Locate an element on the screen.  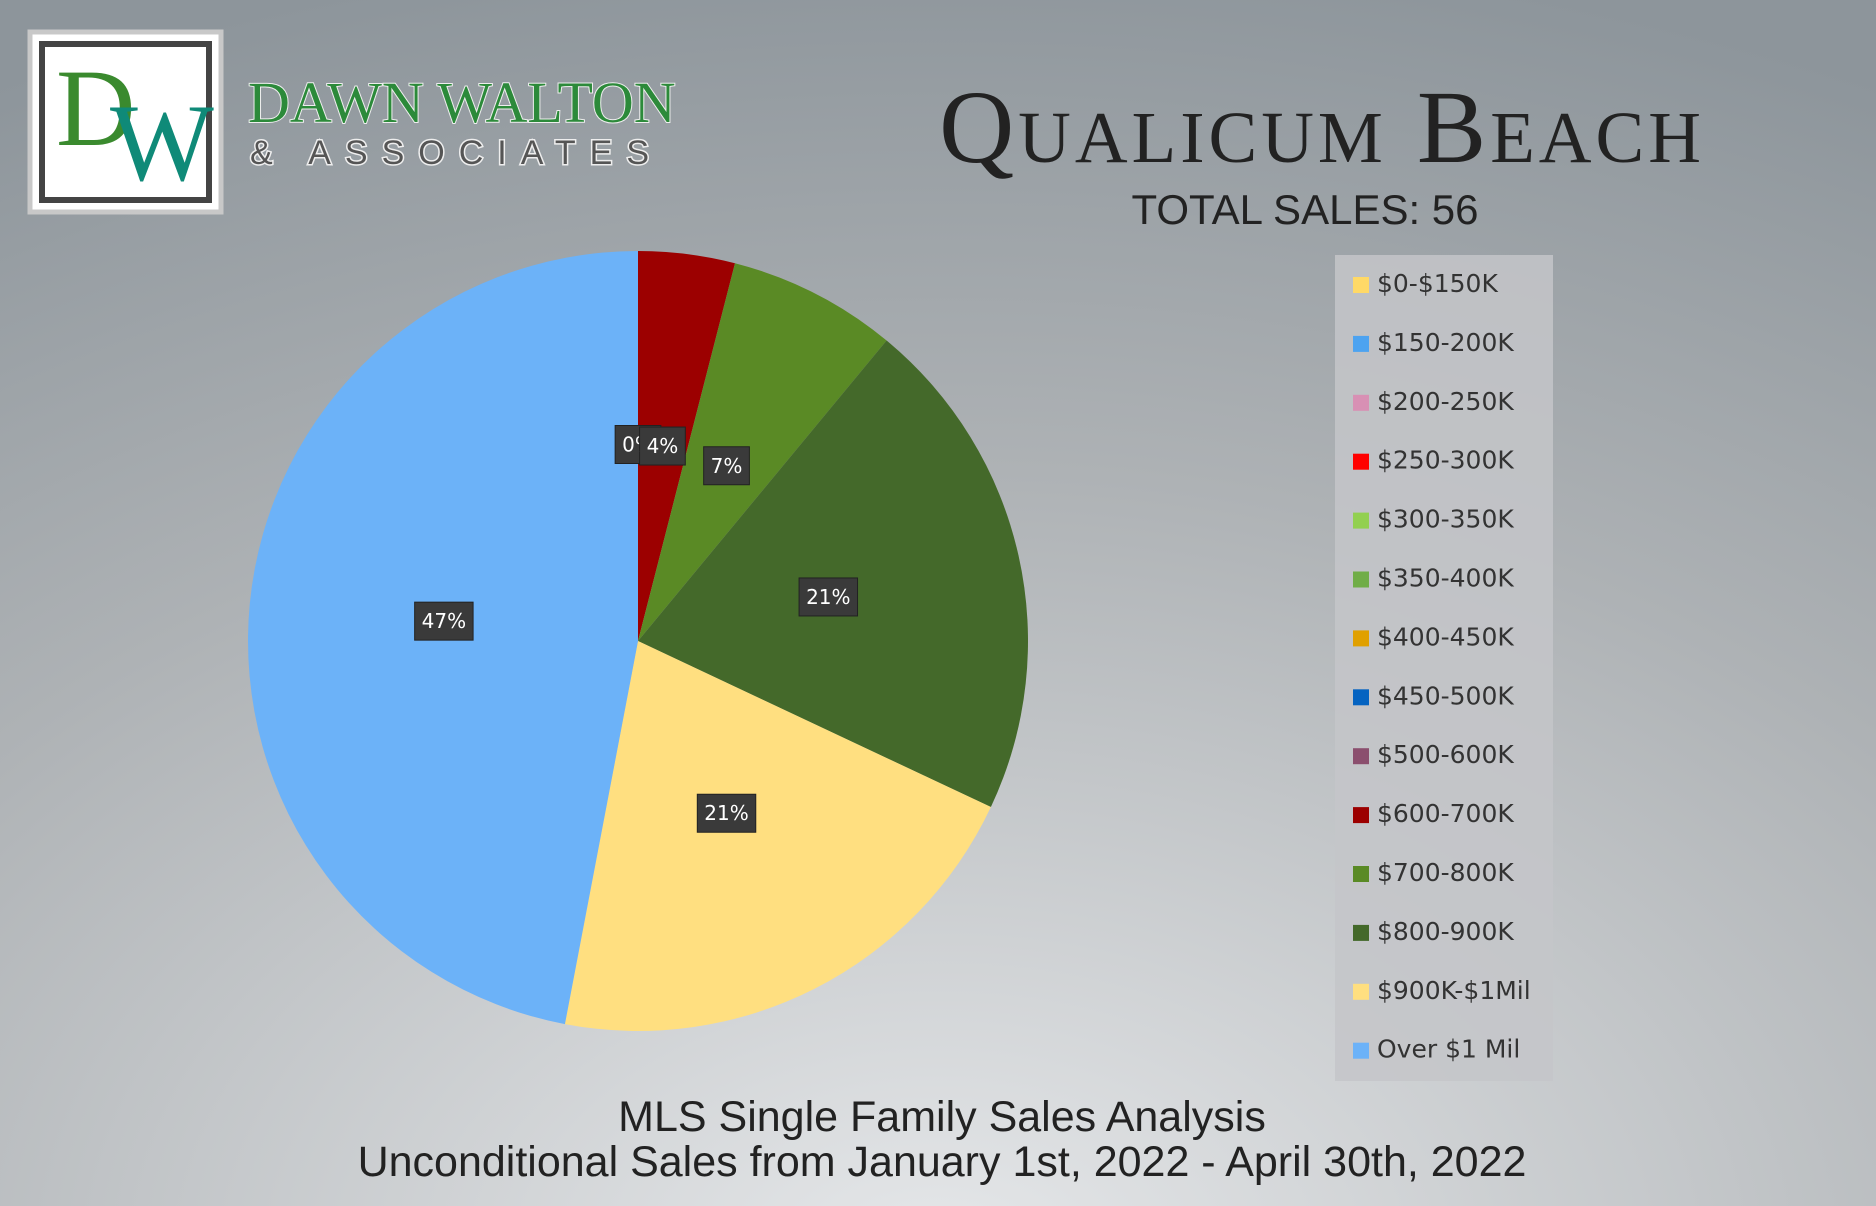
data-label: 7% is located at coordinates (727, 466).